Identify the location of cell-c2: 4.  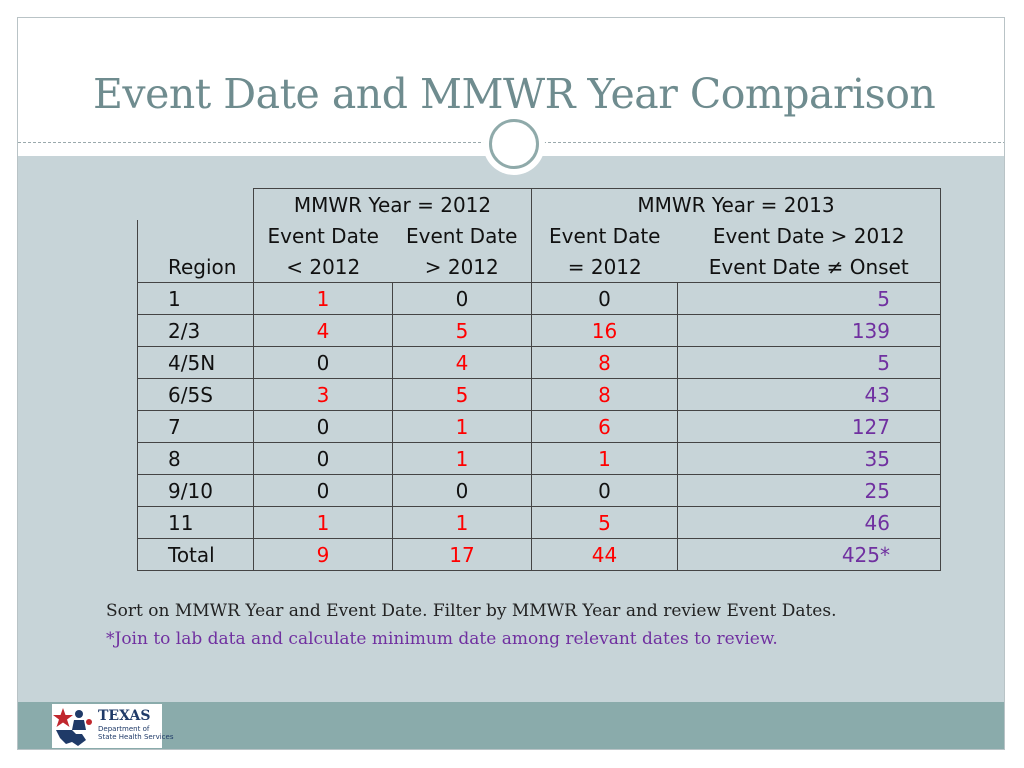
(462, 362).